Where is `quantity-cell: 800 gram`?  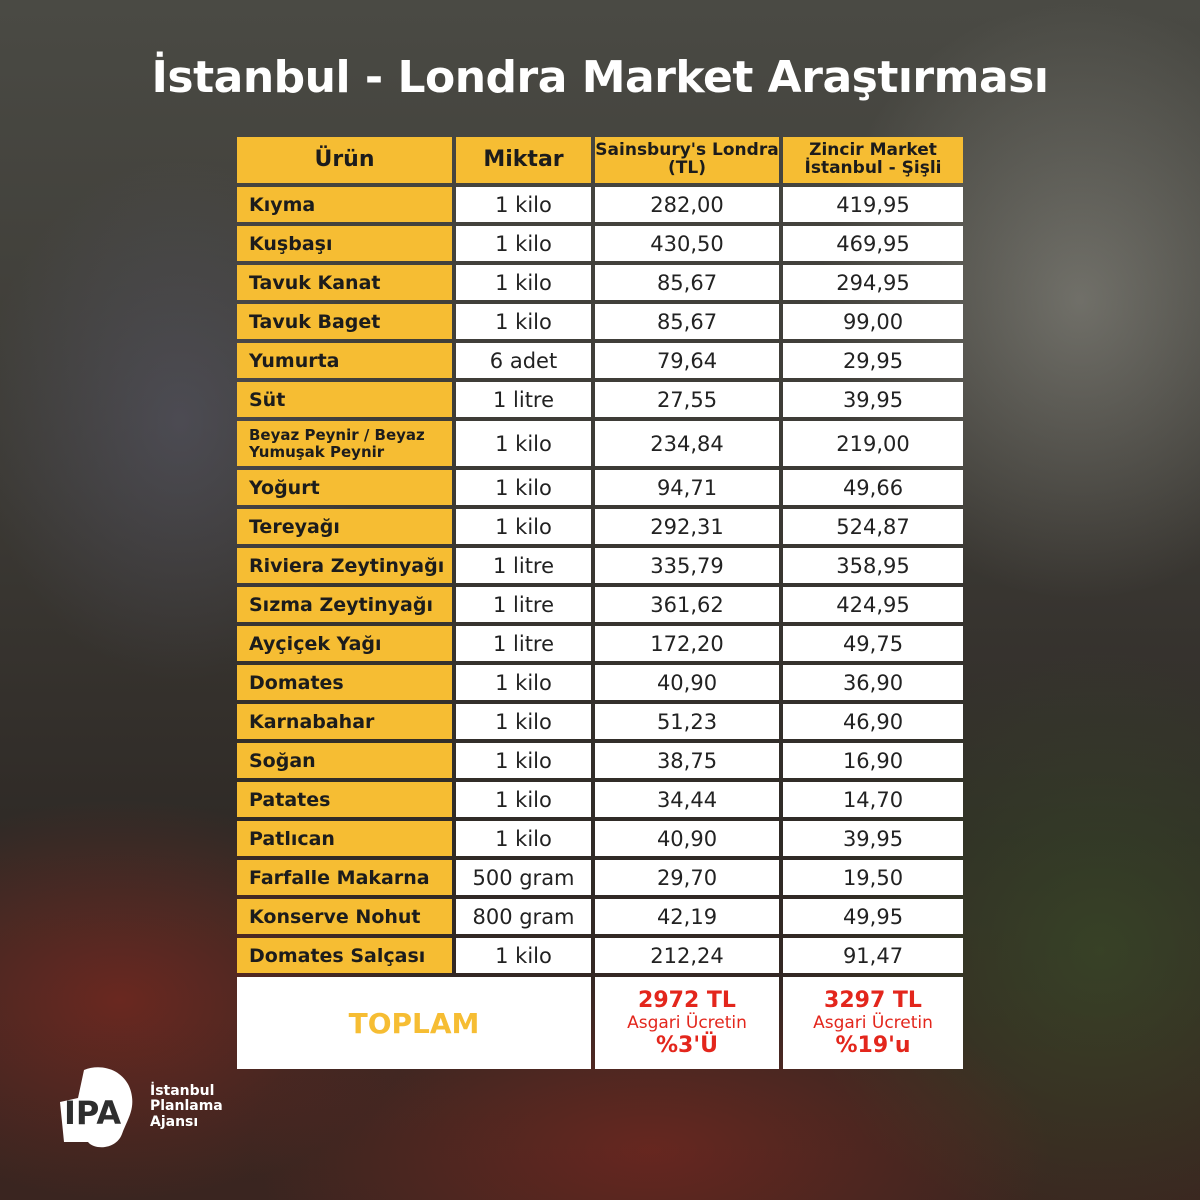
quantity-cell: 800 gram is located at coordinates (523, 916).